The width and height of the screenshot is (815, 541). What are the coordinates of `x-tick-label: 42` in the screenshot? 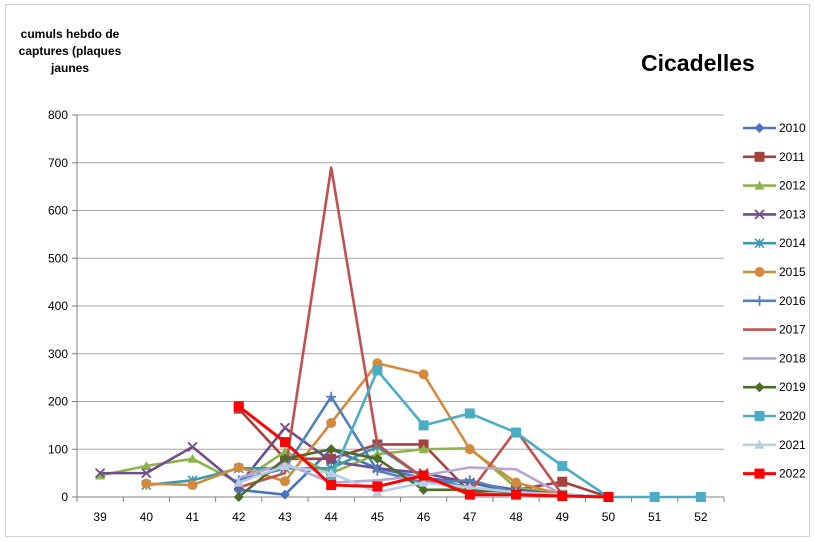 It's located at (239, 517).